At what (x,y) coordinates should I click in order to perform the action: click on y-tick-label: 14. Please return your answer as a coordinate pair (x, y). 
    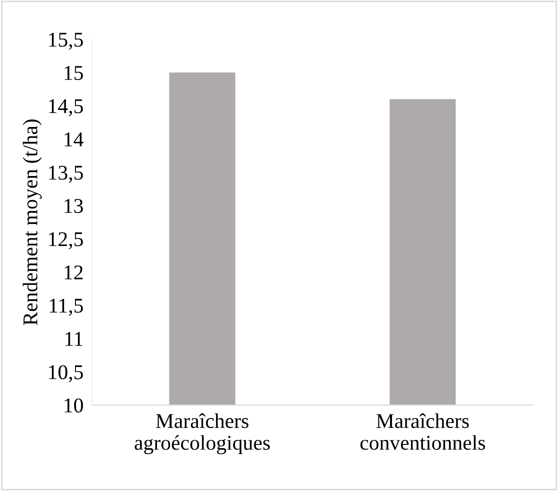
    Looking at the image, I should click on (74, 139).